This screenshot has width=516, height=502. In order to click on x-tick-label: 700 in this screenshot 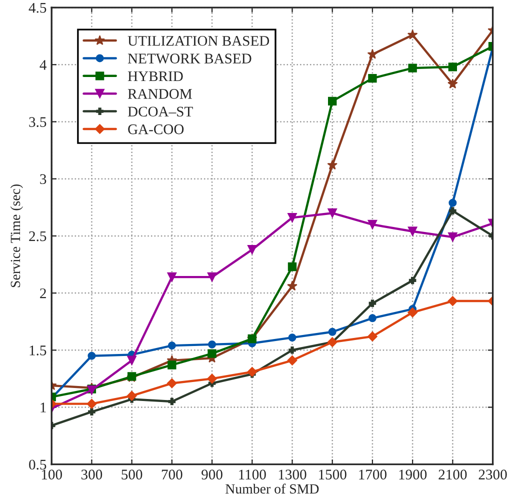, I will do `click(172, 475)`.